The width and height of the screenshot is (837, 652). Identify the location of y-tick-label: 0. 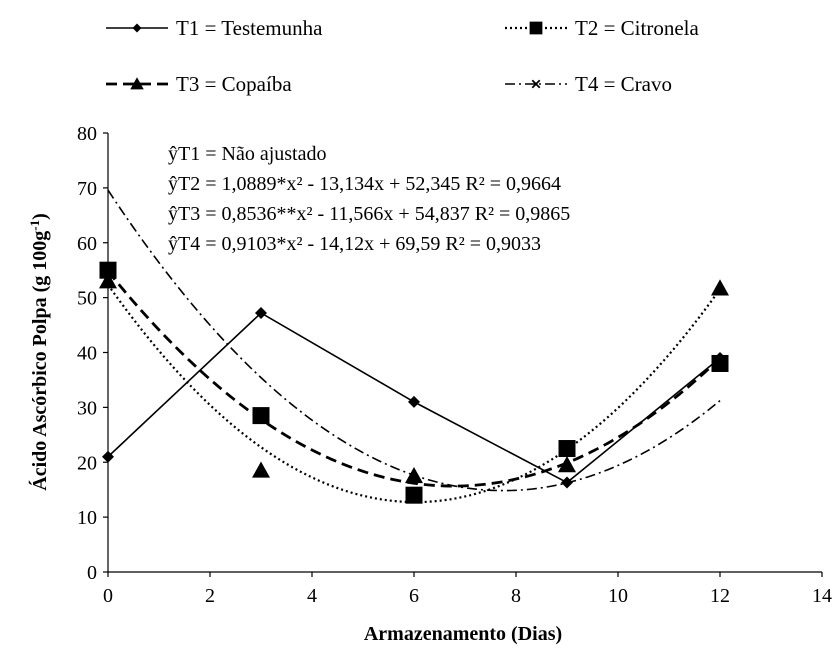
(92, 573).